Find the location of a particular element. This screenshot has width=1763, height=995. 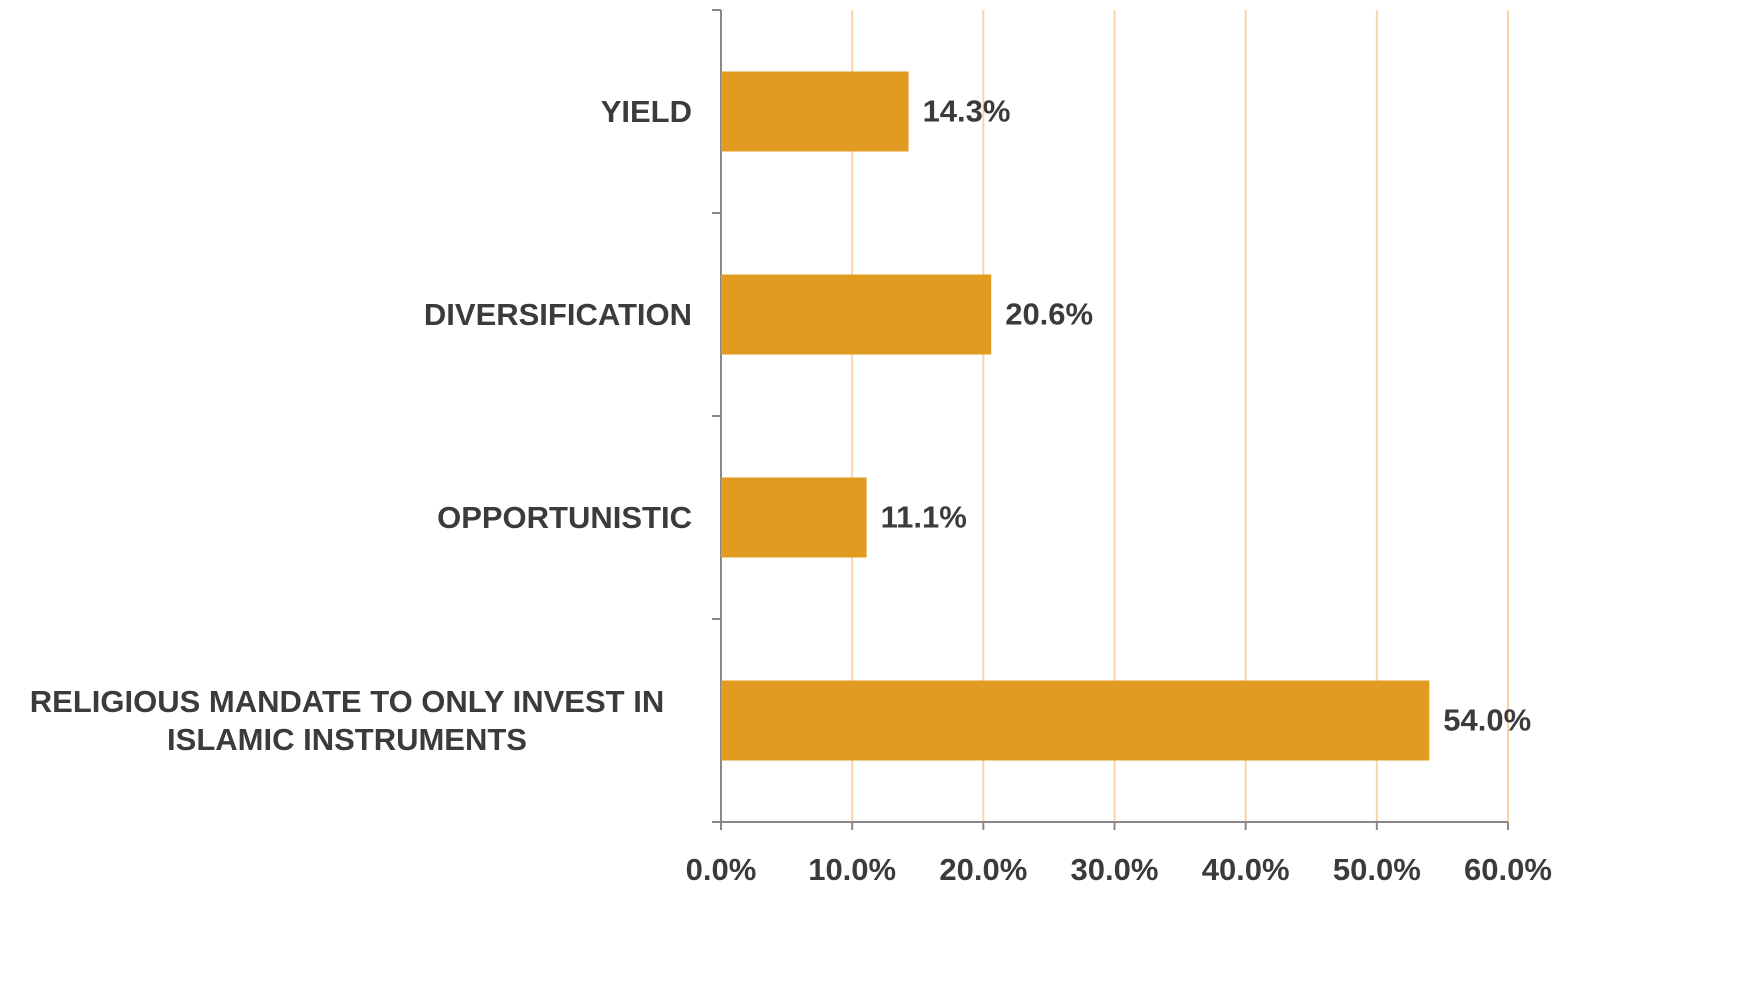

value-label: 20.6% is located at coordinates (1049, 314).